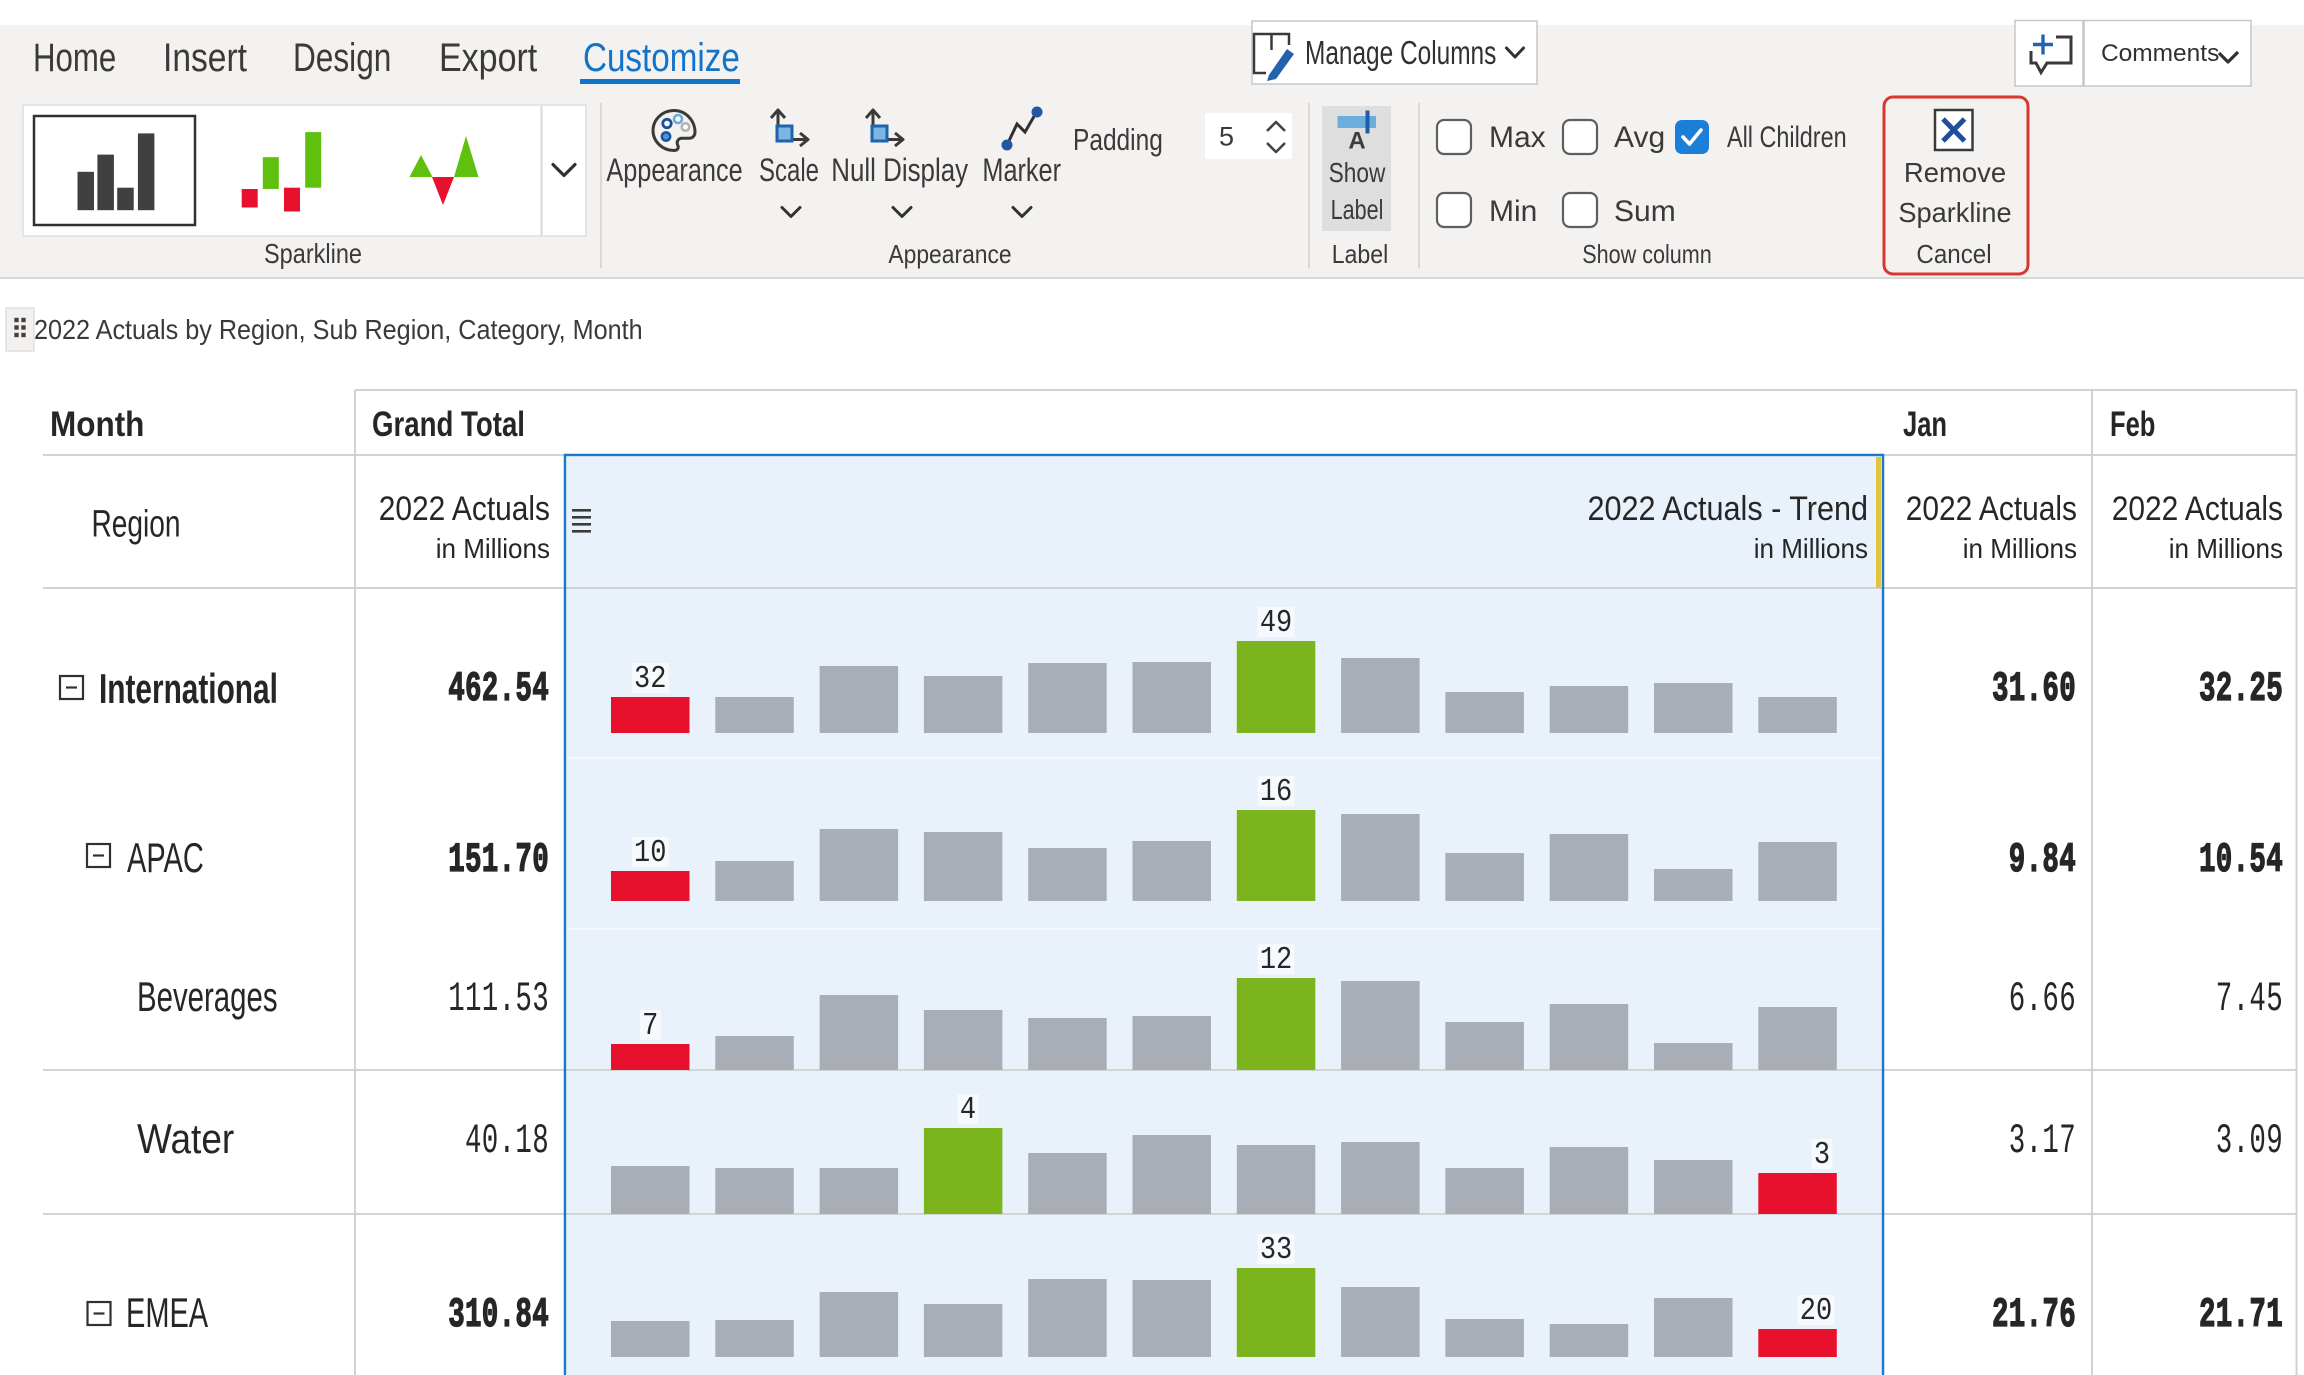 This screenshot has height=1375, width=2304. What do you see at coordinates (1955, 172) in the screenshot?
I see `svg-text: Remove` at bounding box center [1955, 172].